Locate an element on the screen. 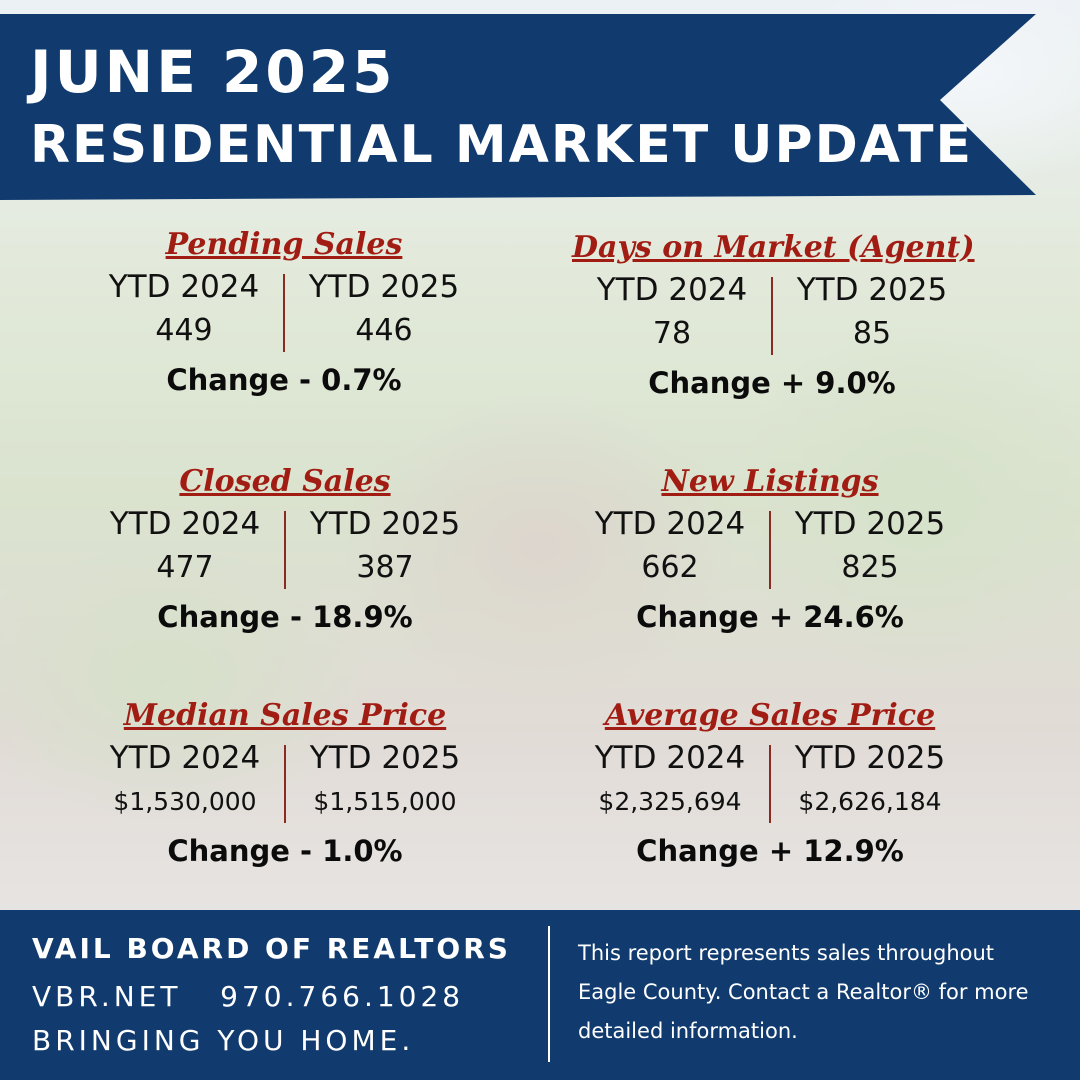  title-month: JUNE 2025 is located at coordinates (213, 72).